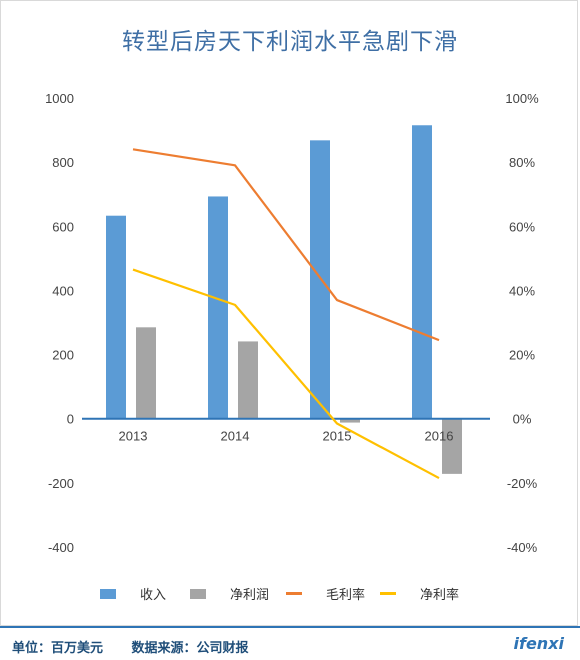 The width and height of the screenshot is (580, 660). I want to click on legend-label: 收入, so click(153, 595).